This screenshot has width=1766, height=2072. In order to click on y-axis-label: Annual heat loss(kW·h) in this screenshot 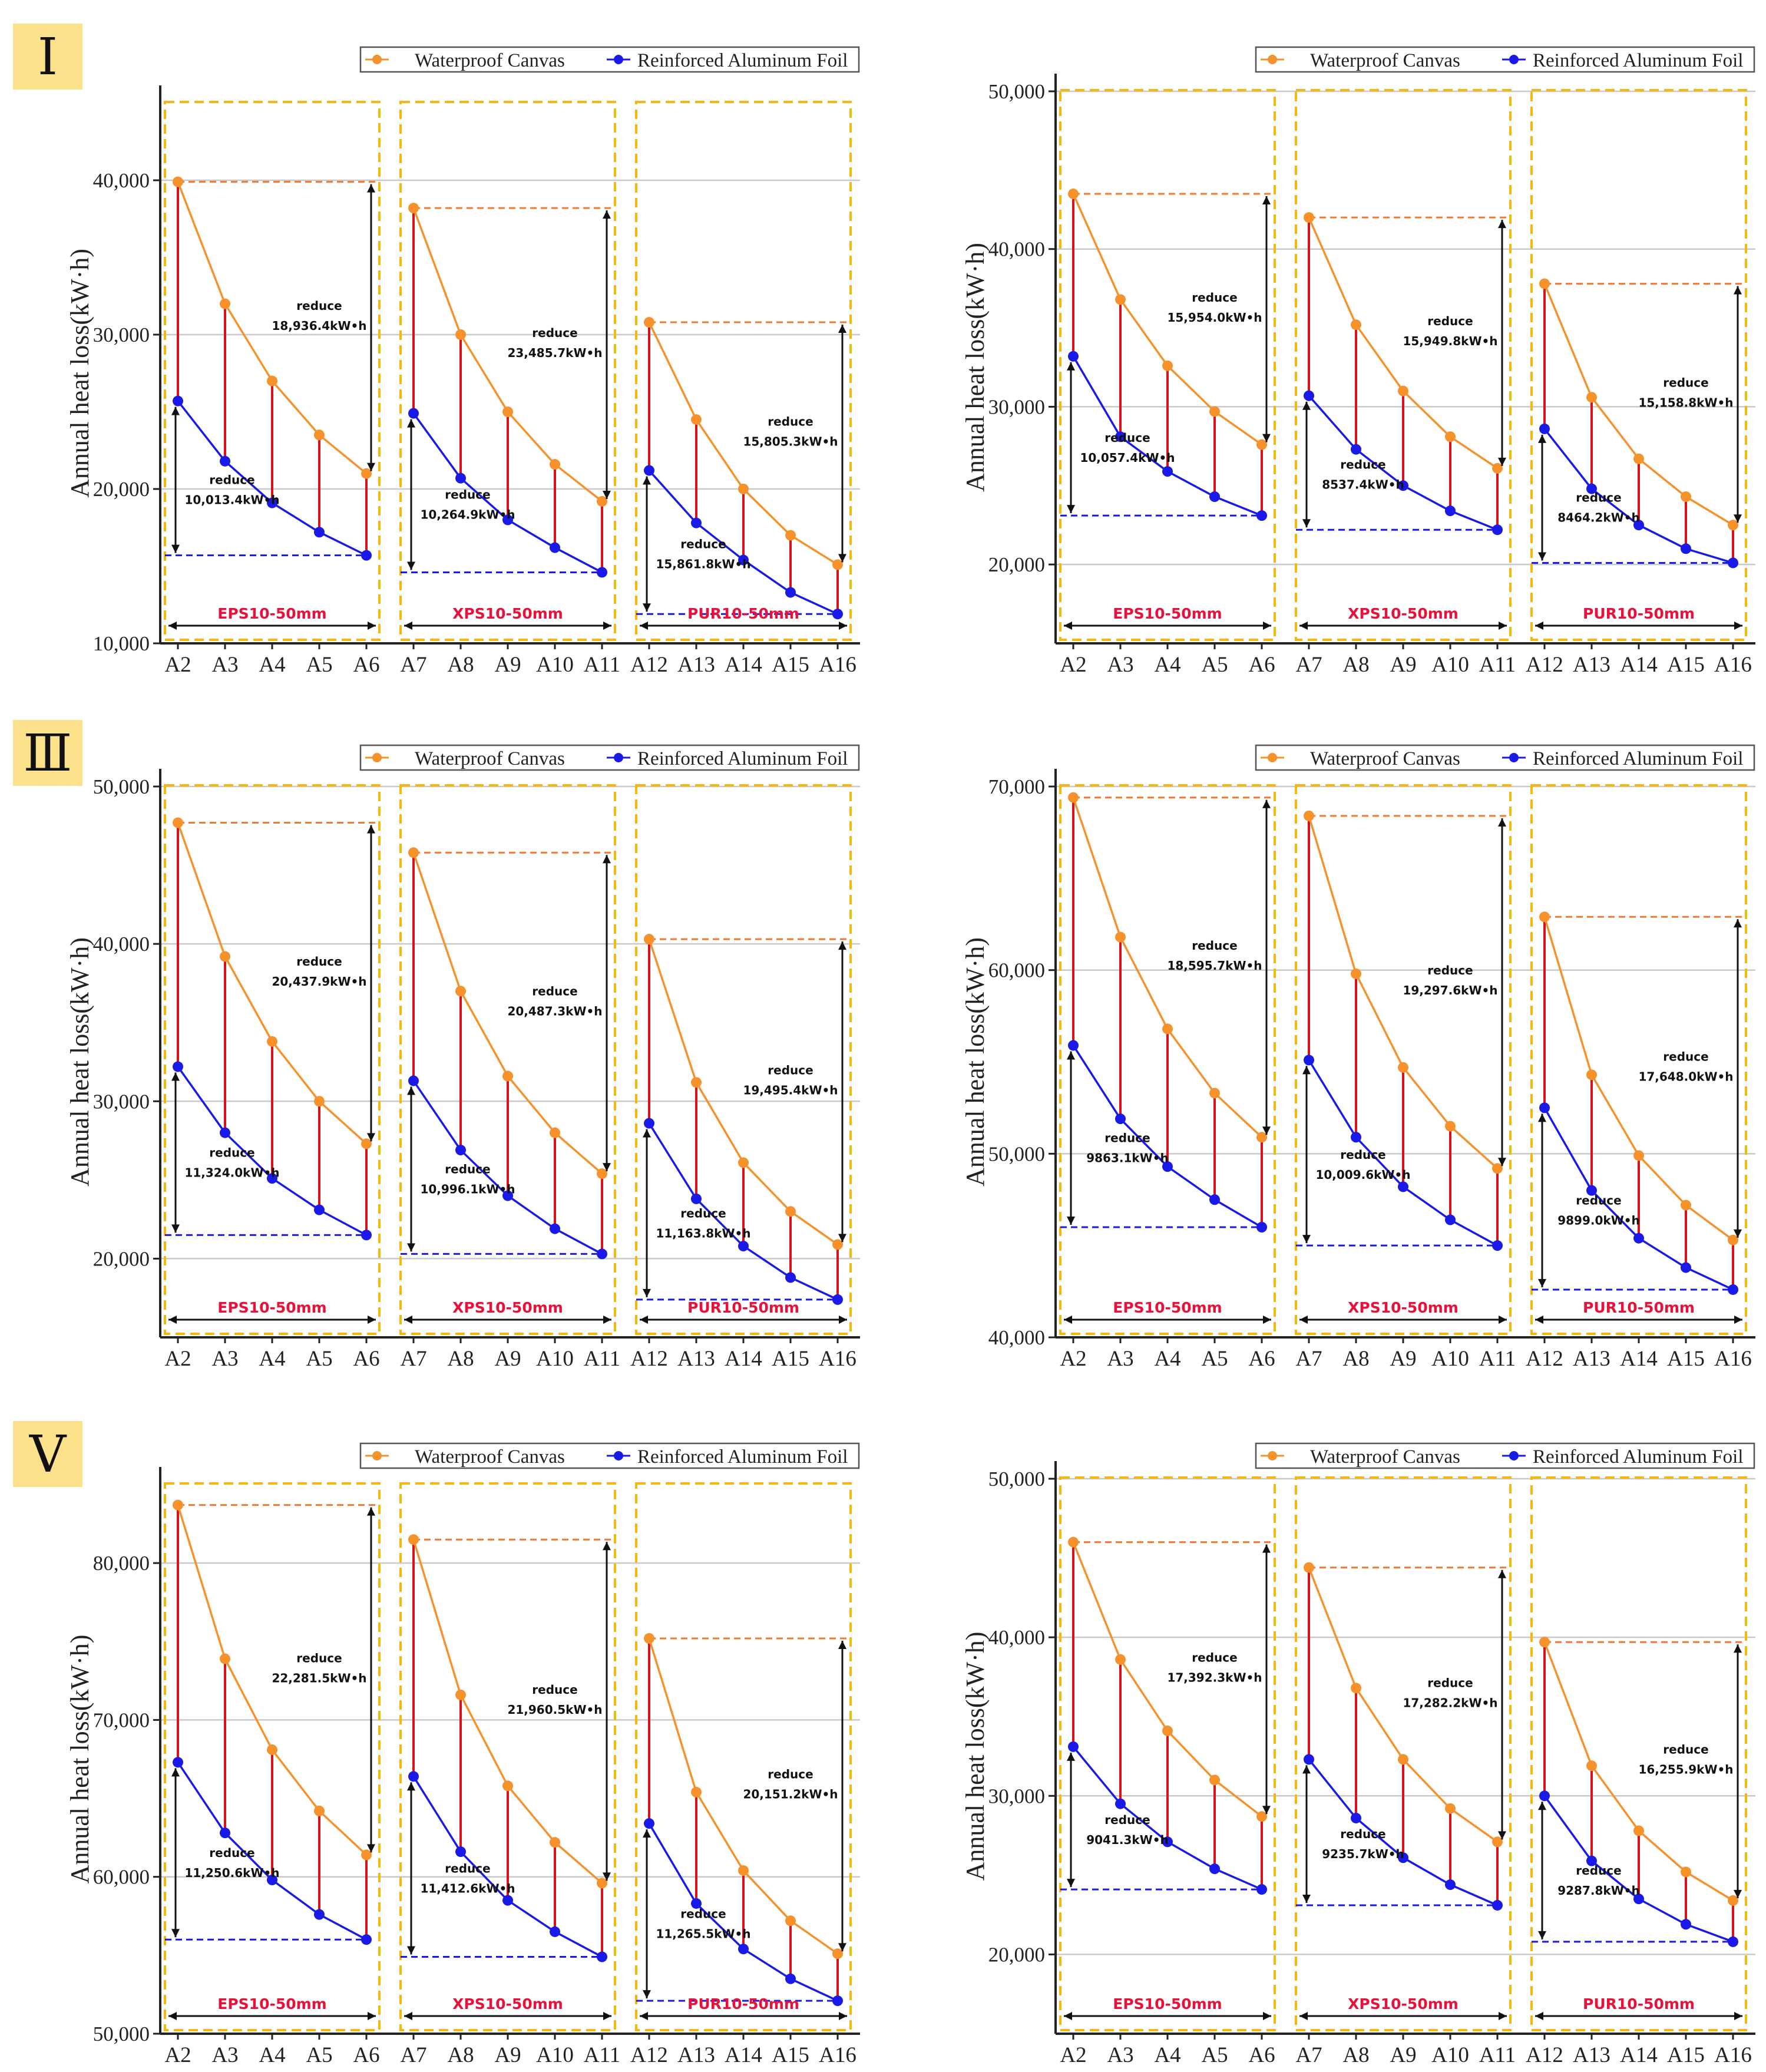, I will do `click(79, 373)`.